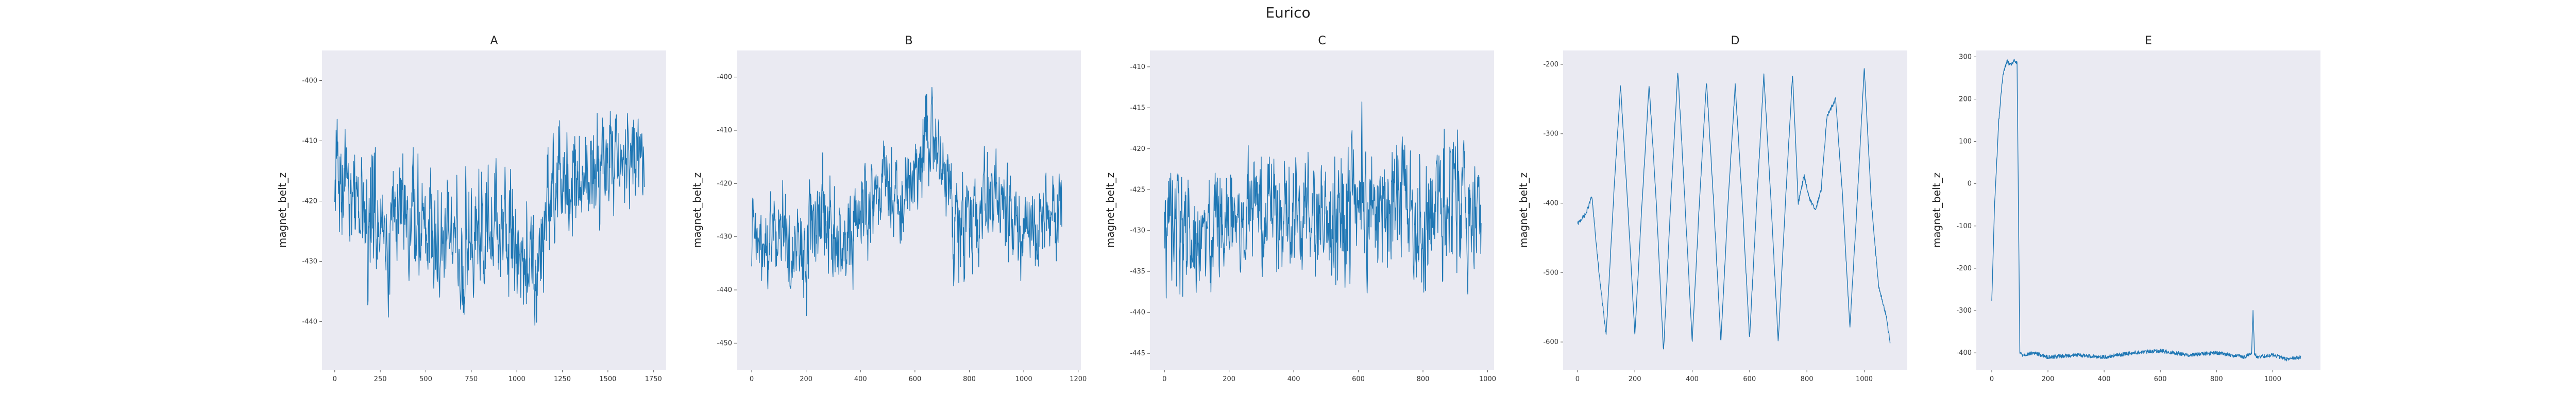 This screenshot has width=2576, height=412. What do you see at coordinates (1138, 272) in the screenshot?
I see `y-tick-label: -435` at bounding box center [1138, 272].